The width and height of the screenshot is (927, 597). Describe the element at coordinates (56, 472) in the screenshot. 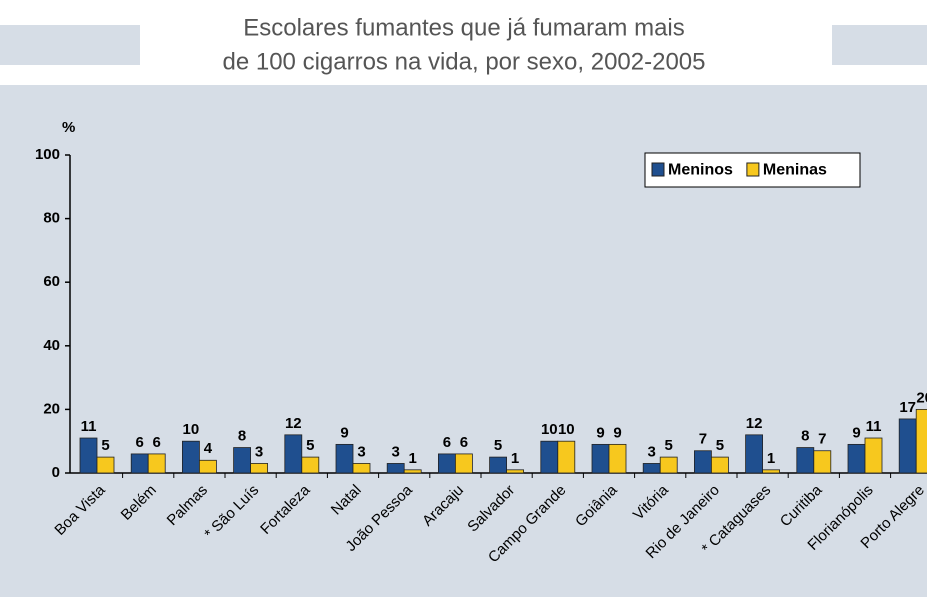

I see `y-tick-label: 0` at that location.